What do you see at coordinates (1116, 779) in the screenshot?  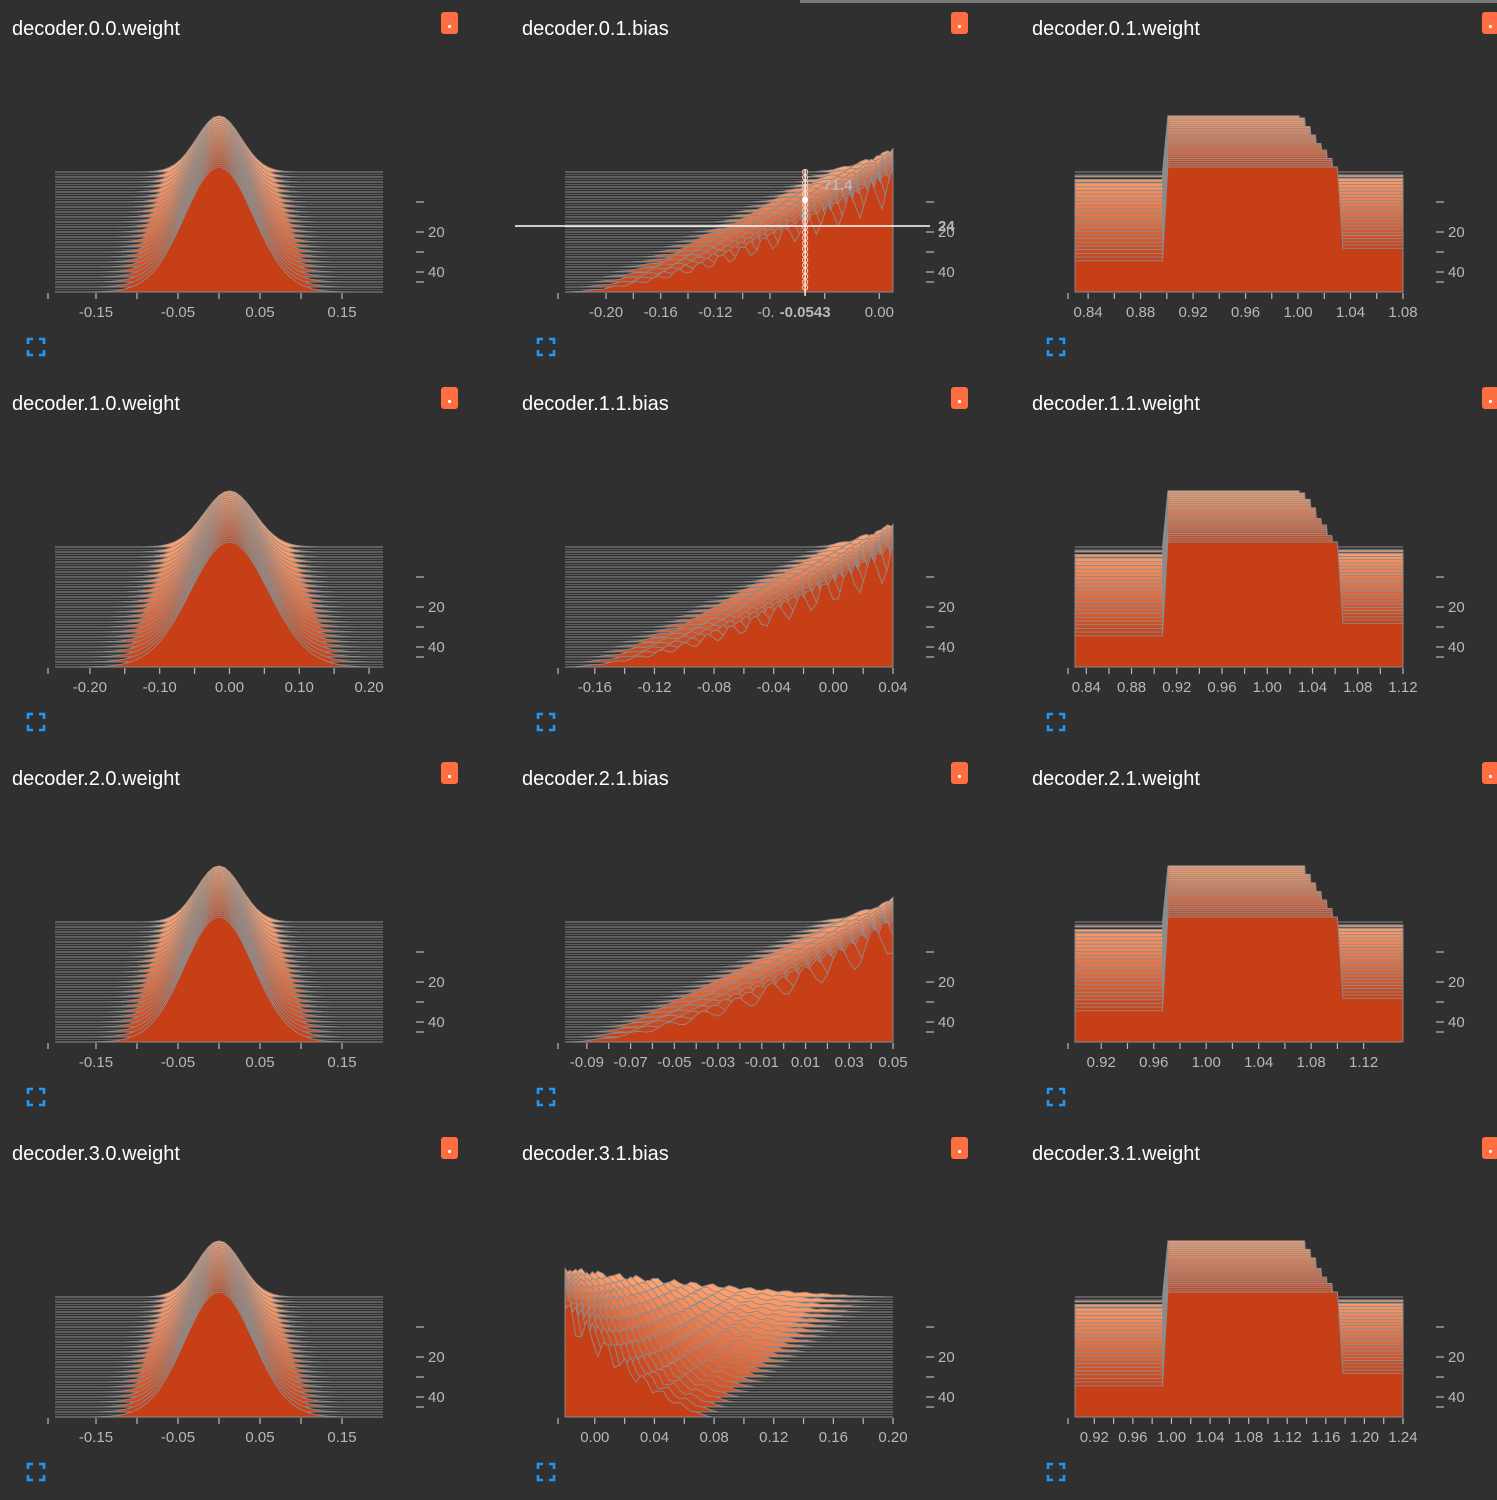 I see `card-title: decoder.2.1.weight` at bounding box center [1116, 779].